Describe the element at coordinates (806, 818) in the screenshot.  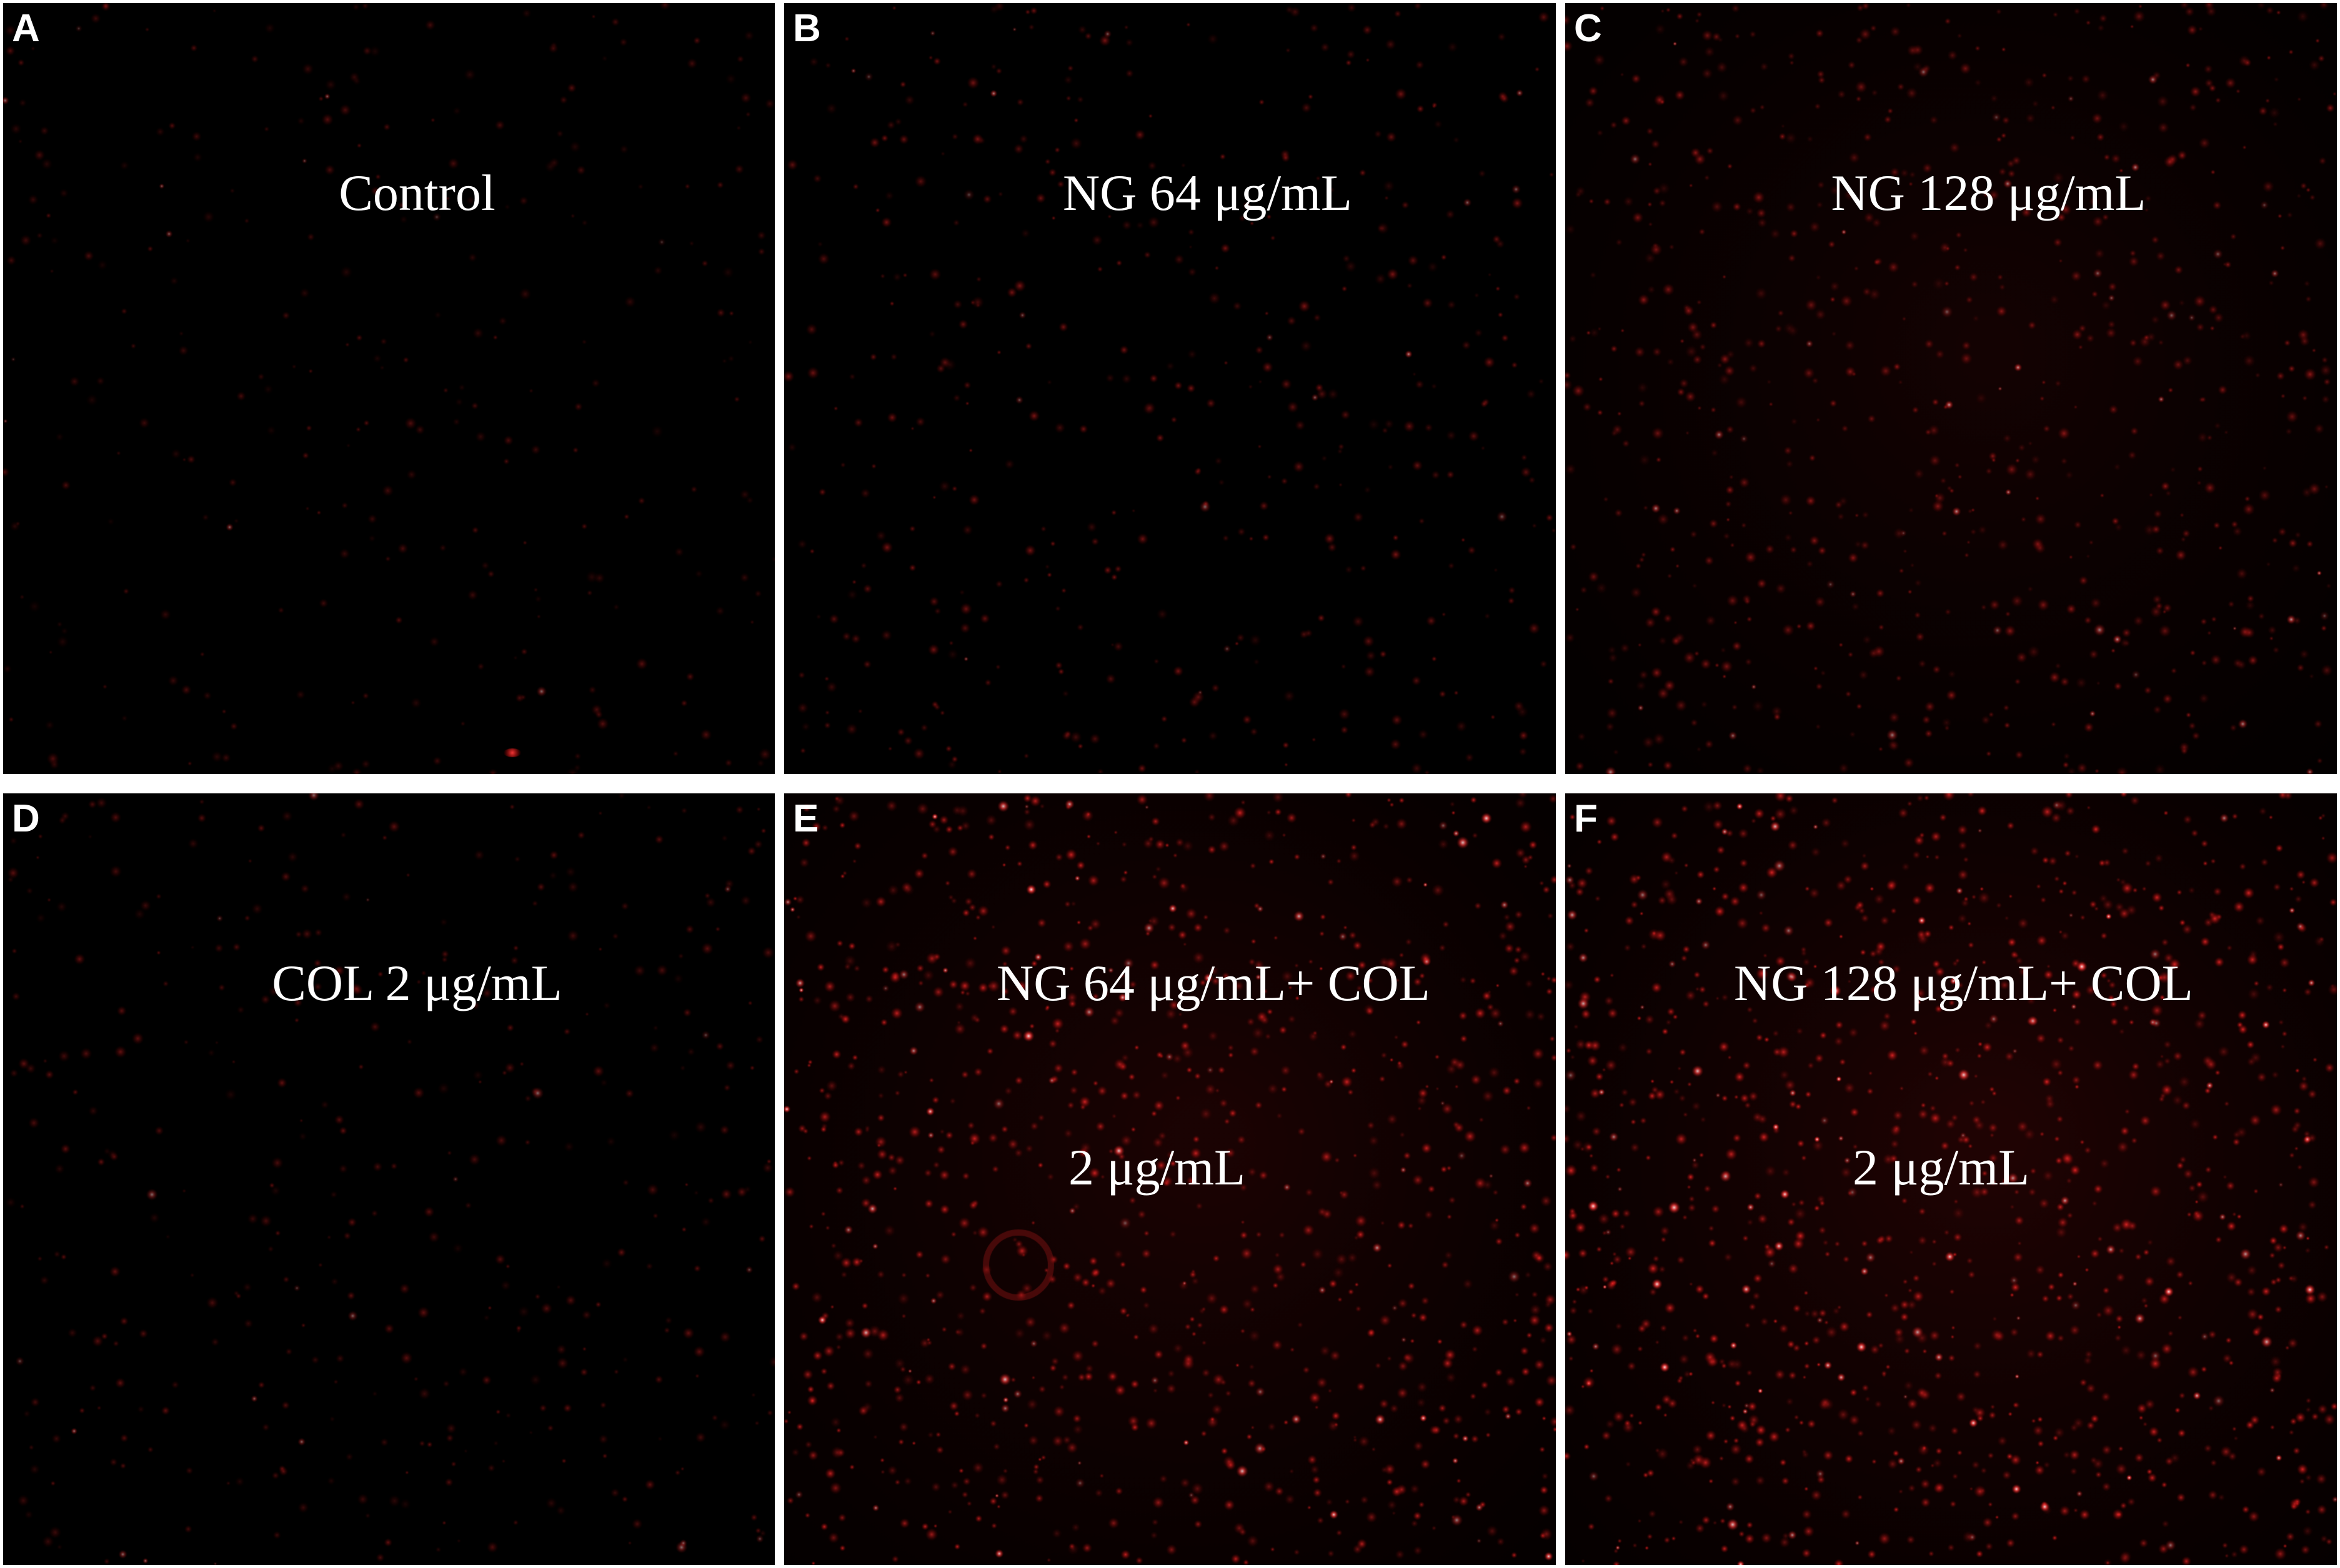
I see `panel-e-letter: E` at that location.